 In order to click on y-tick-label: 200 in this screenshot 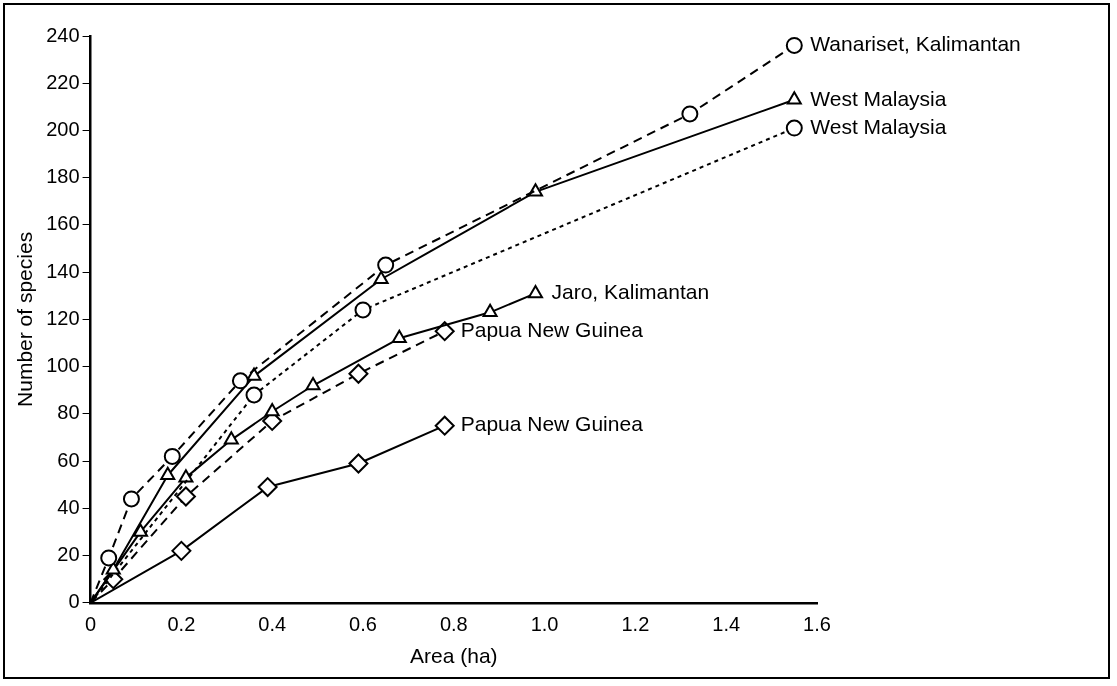, I will do `click(63, 128)`.